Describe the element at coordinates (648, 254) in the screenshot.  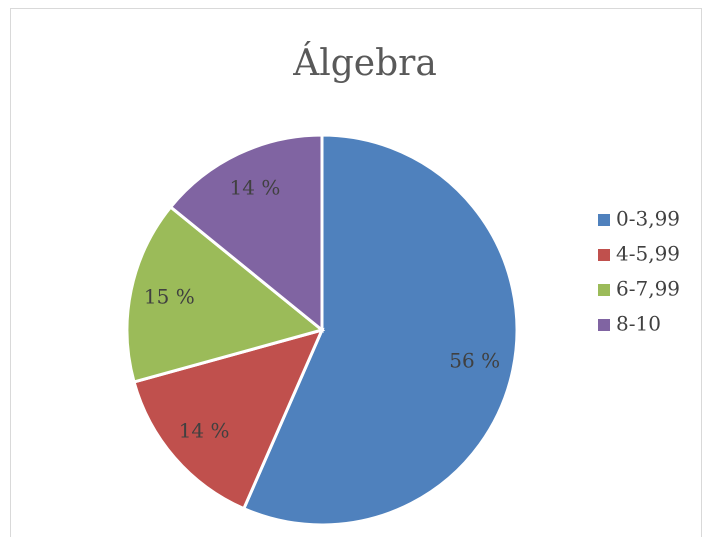
I see `legend-label: 4-5,99` at that location.